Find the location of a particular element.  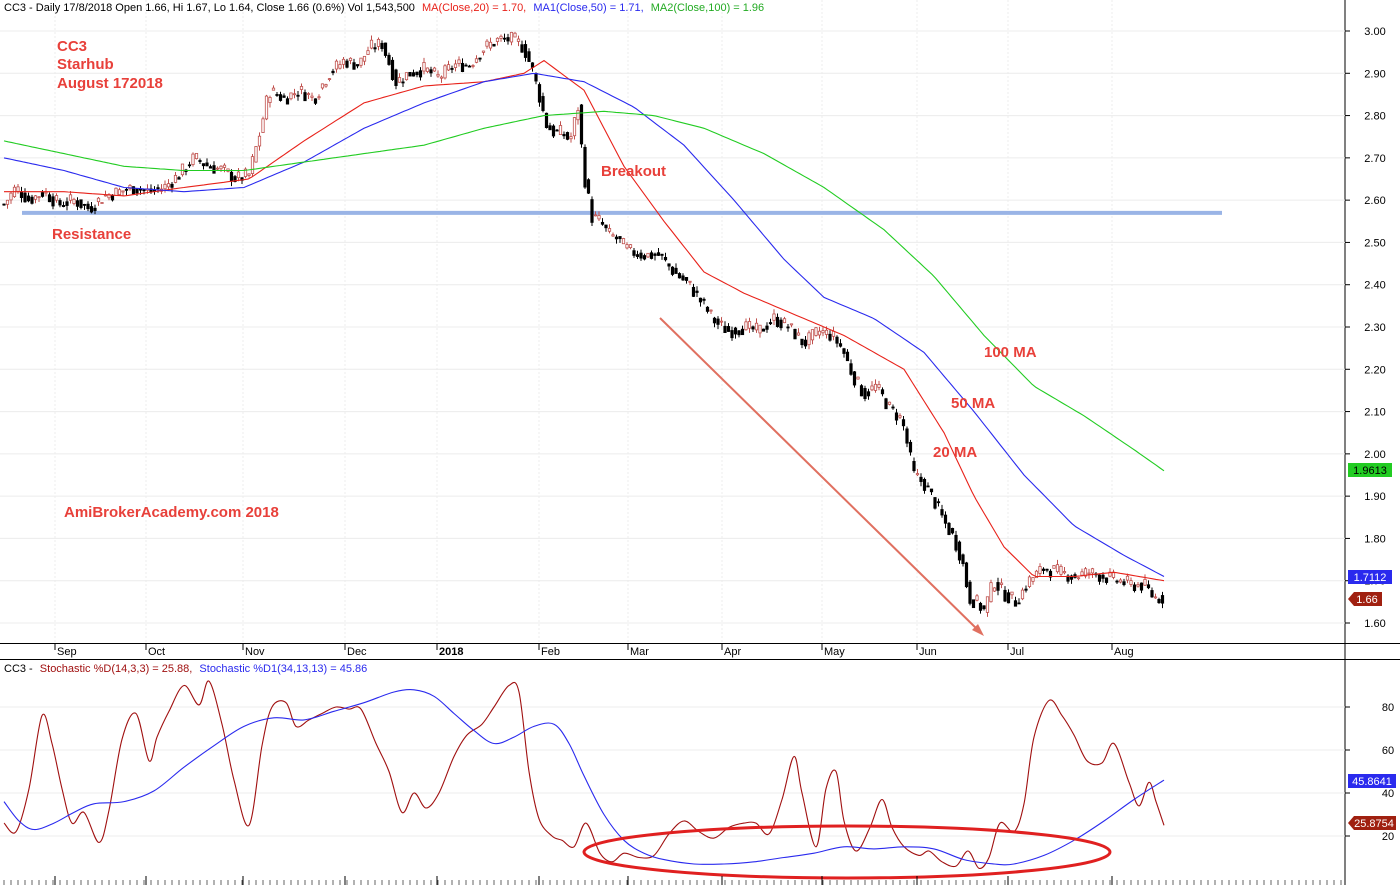

price-y-tick-label: 2.90 is located at coordinates (1374, 74).